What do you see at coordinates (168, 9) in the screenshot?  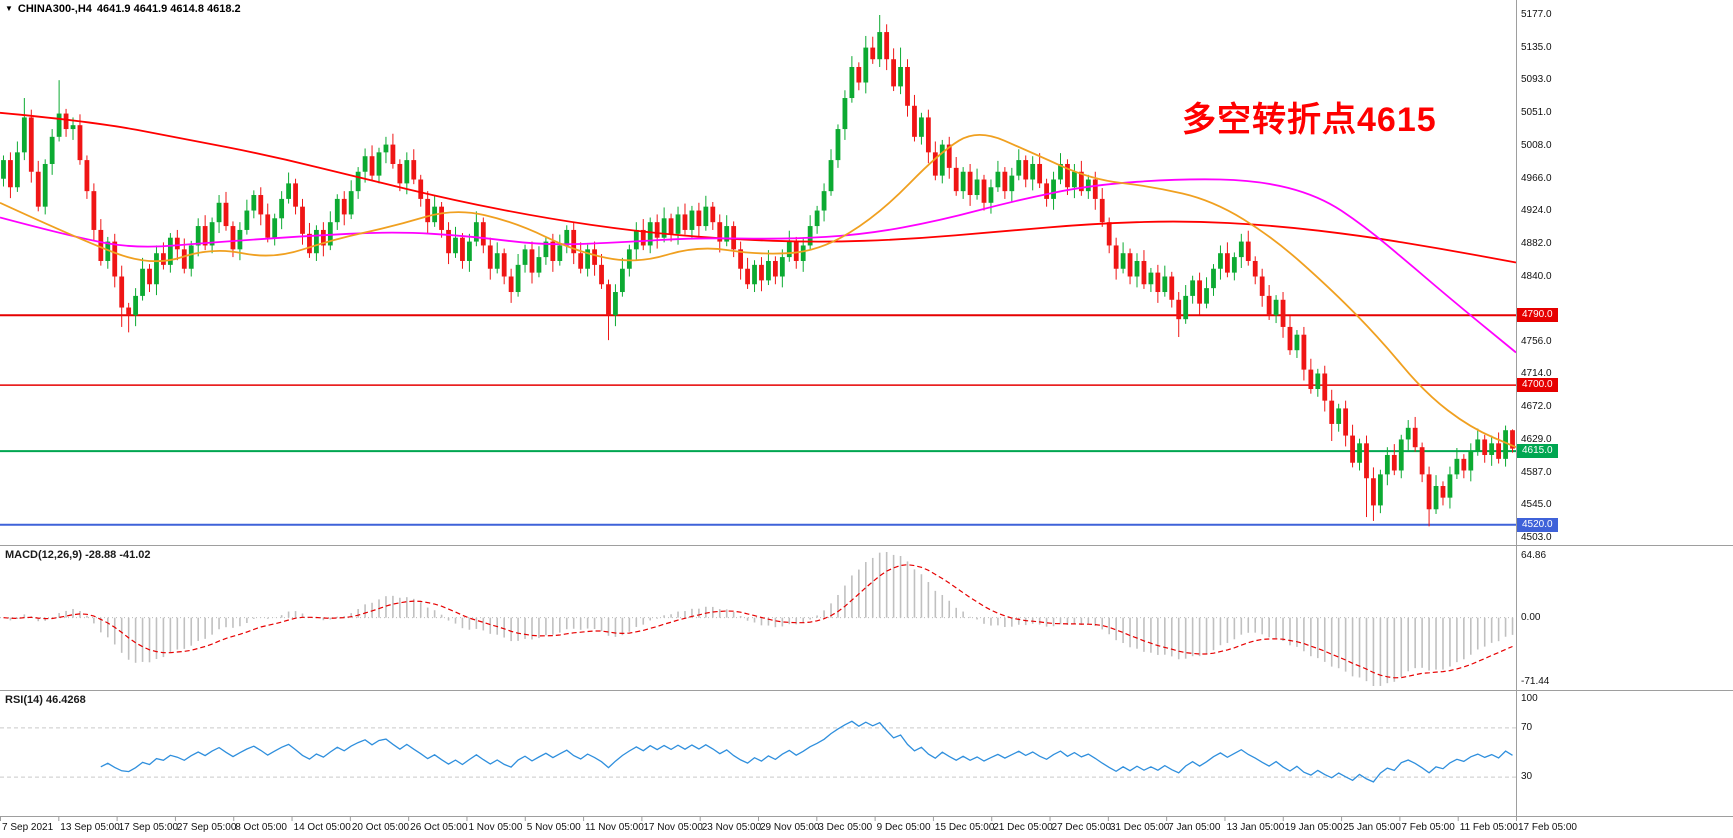 I see `ohlc-readout: 4641.9 4641.9 4614.8 4618.2` at bounding box center [168, 9].